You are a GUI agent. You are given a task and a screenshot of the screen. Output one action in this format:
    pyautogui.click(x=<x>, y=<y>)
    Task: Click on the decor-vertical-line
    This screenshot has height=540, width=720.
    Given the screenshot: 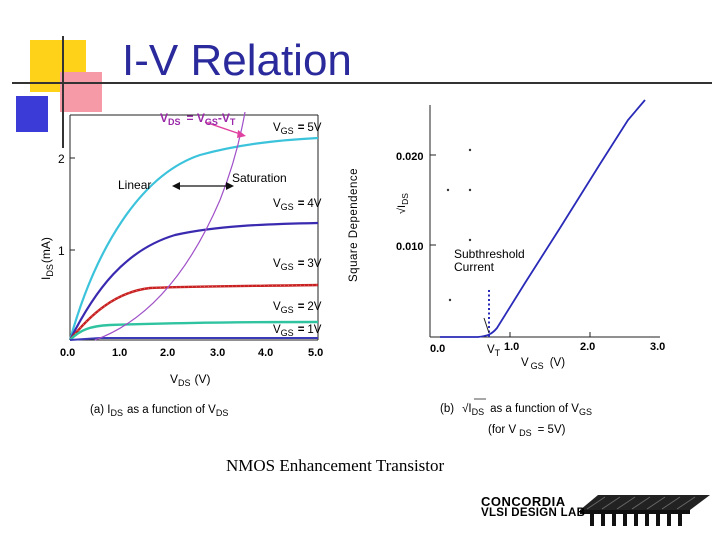 What is the action you would take?
    pyautogui.click(x=63, y=92)
    